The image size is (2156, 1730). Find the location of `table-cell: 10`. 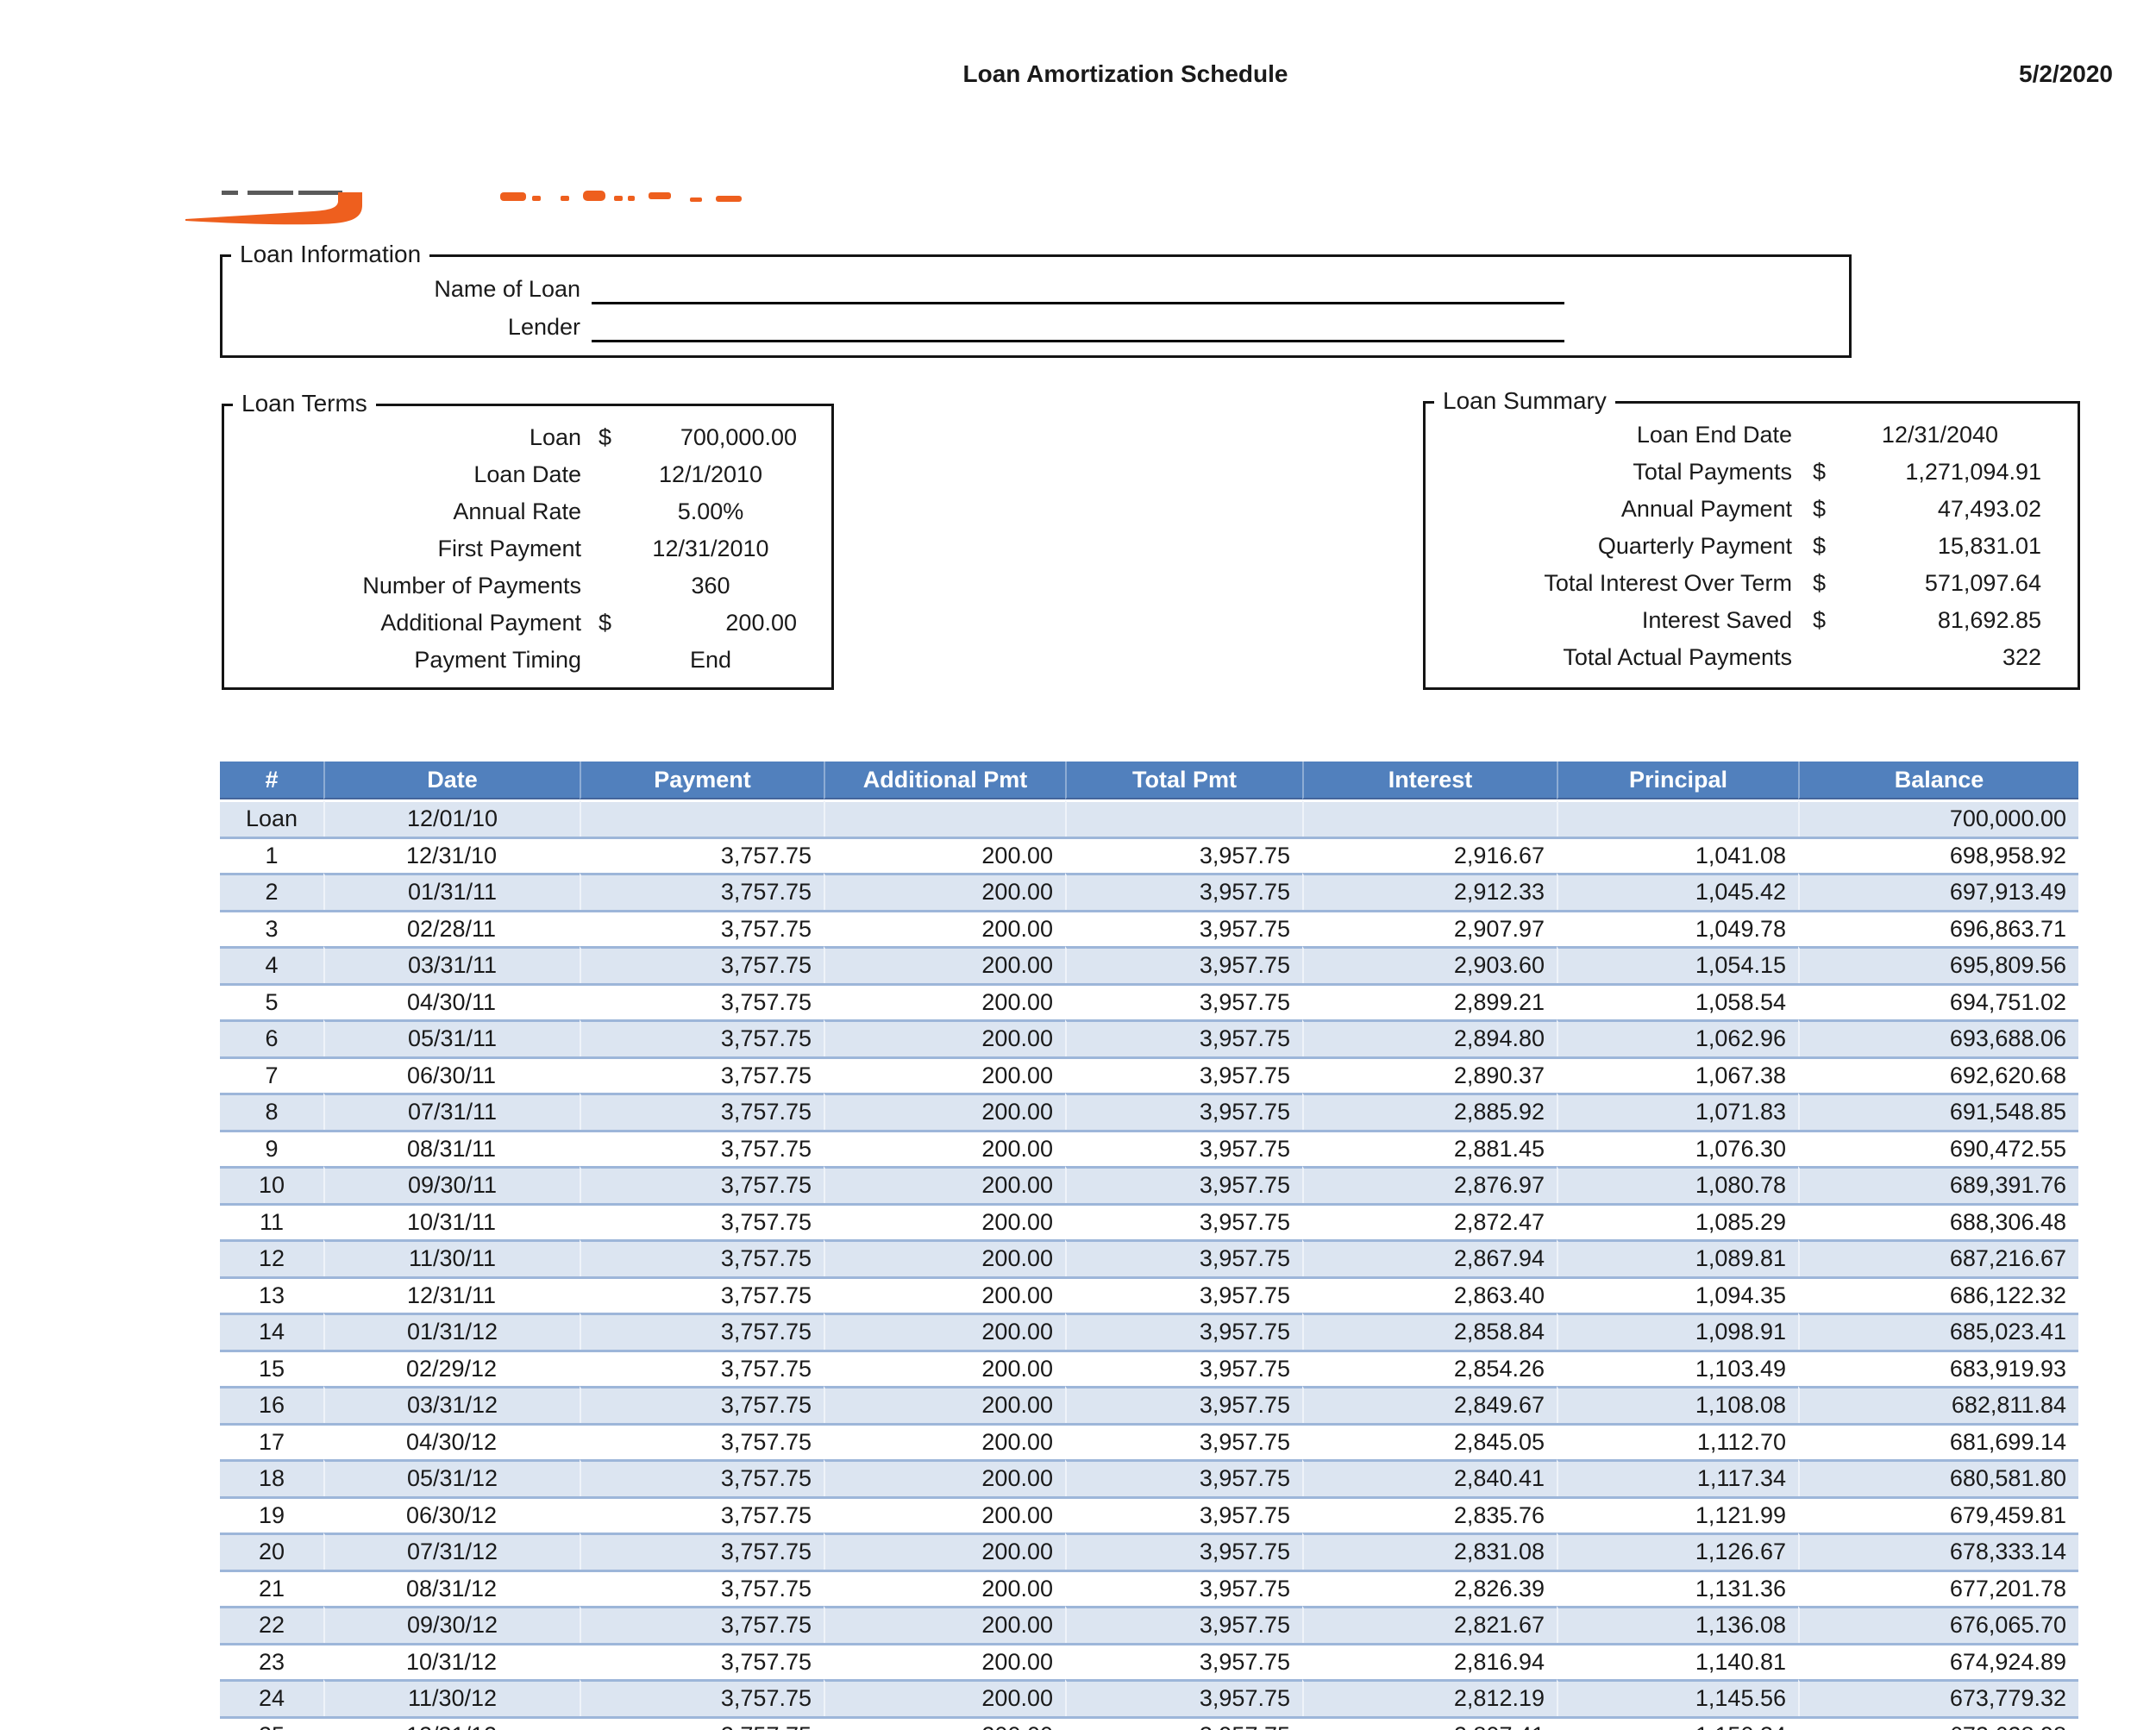

table-cell: 10 is located at coordinates (271, 1185).